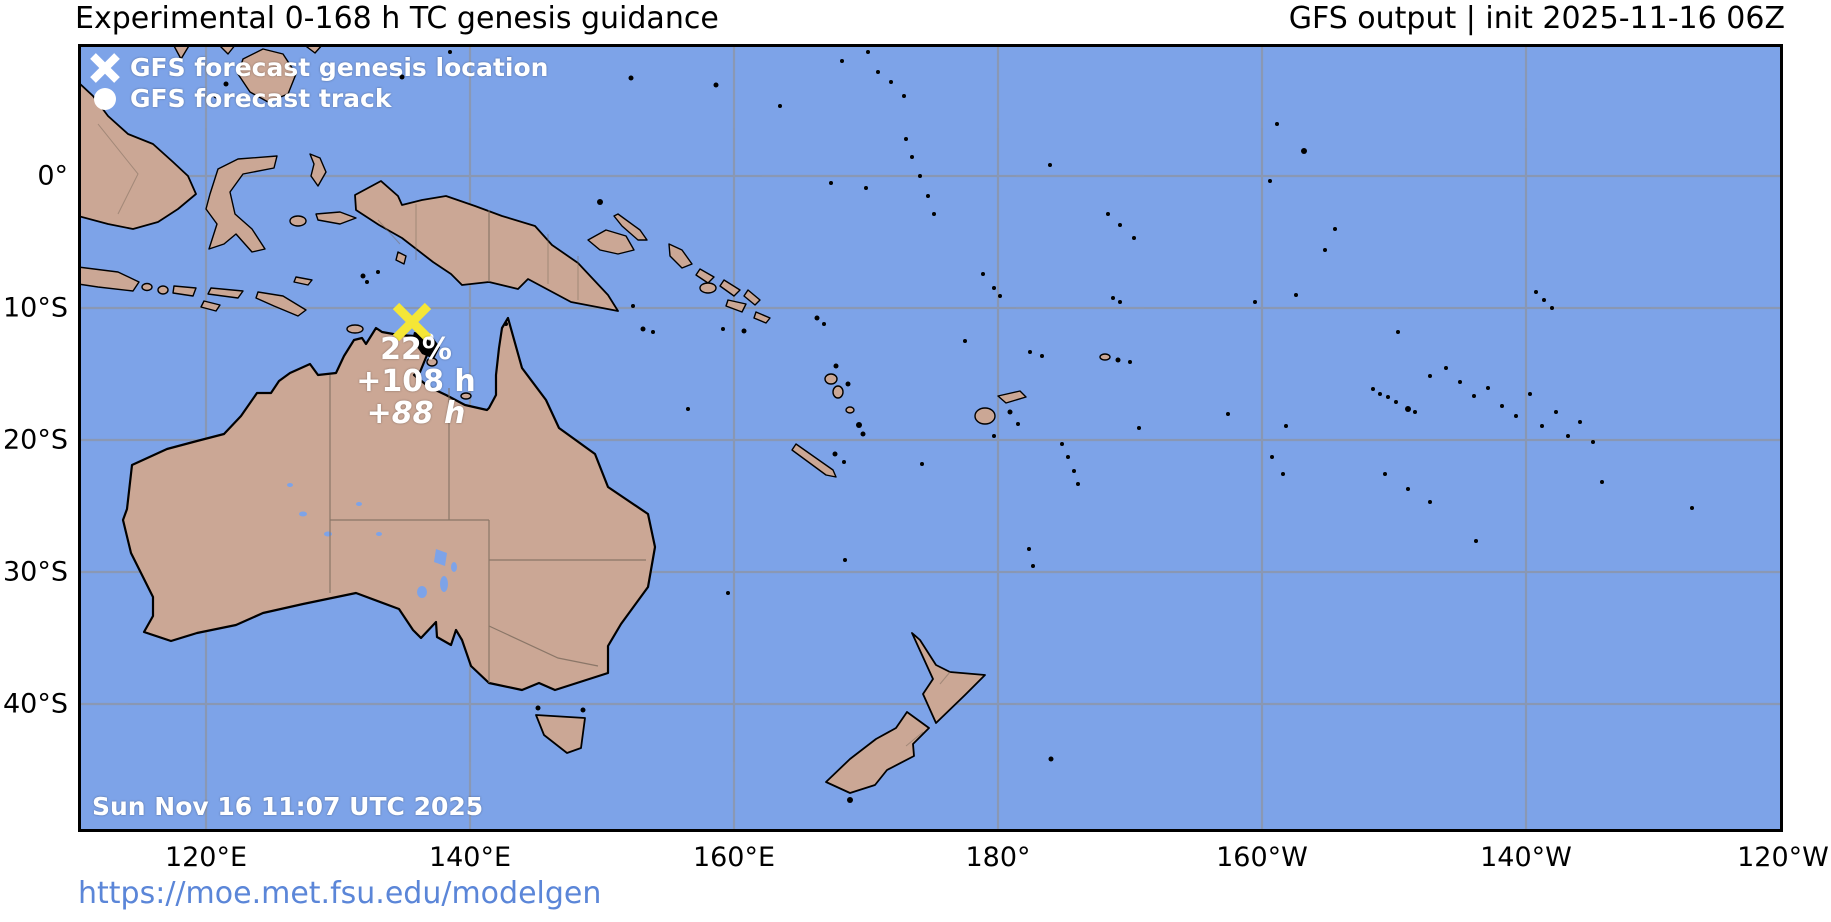 This screenshot has width=1831, height=922. What do you see at coordinates (339, 67) in the screenshot?
I see `legend-genesis-label: GFS forecast genesis location` at bounding box center [339, 67].